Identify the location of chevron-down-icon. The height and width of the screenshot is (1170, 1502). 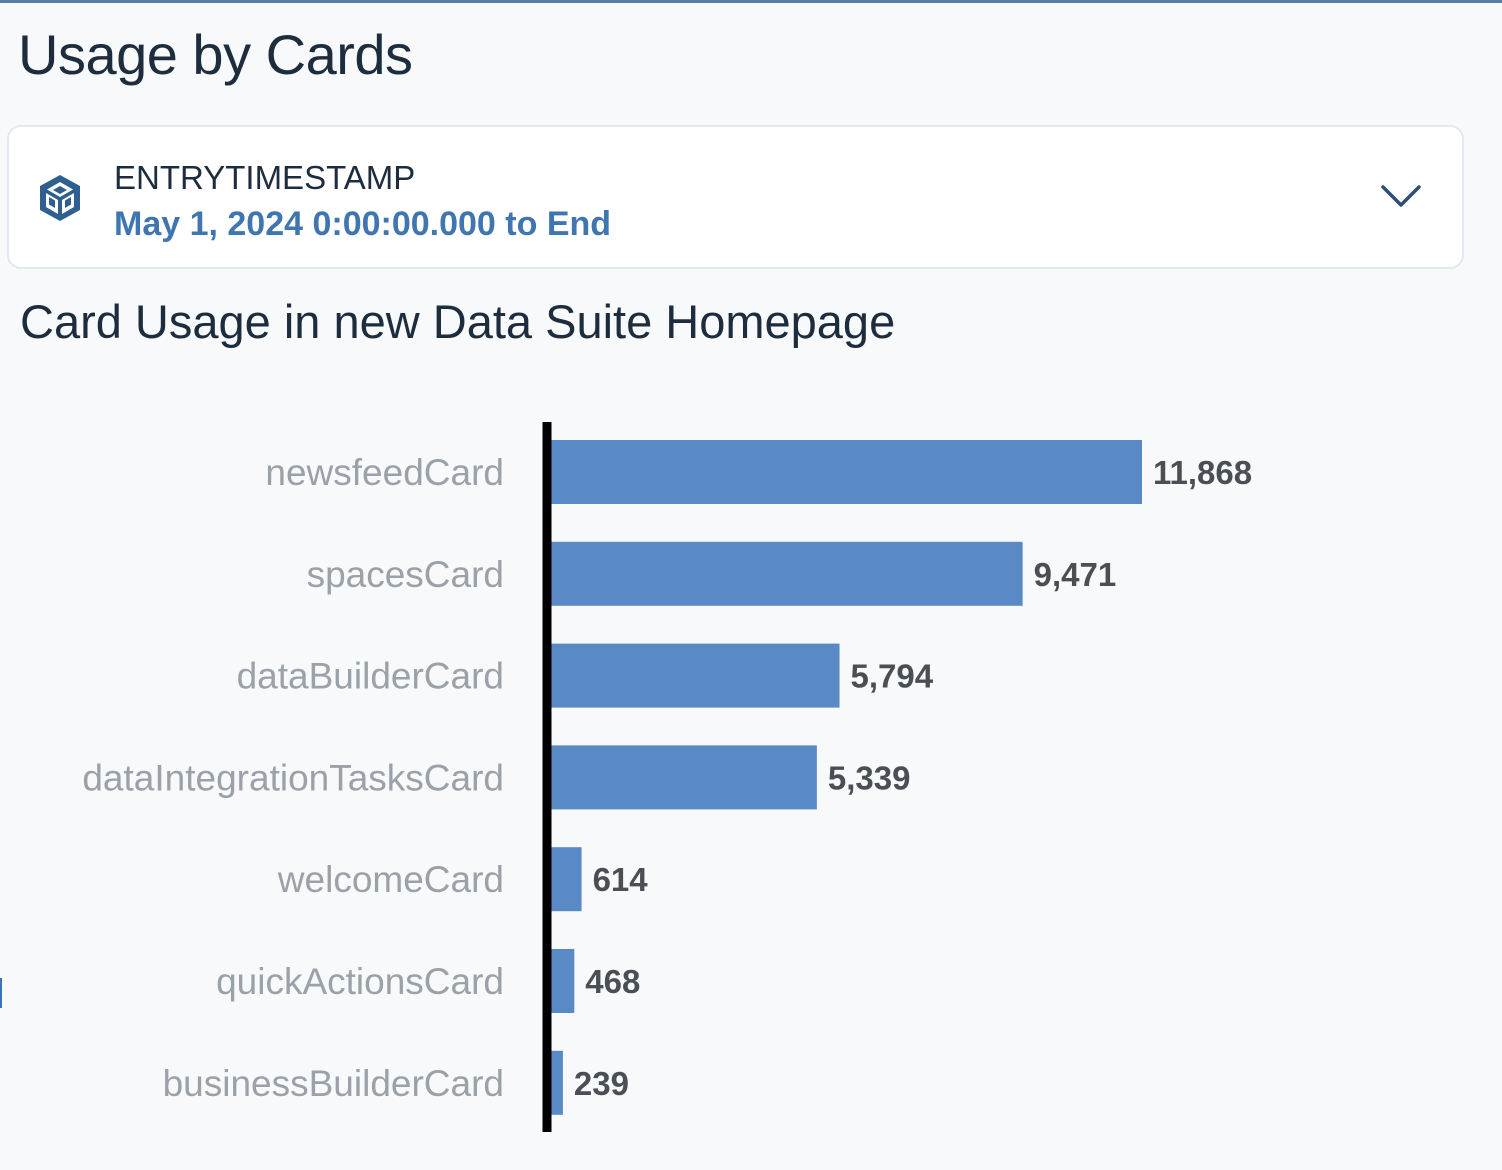
(1401, 196).